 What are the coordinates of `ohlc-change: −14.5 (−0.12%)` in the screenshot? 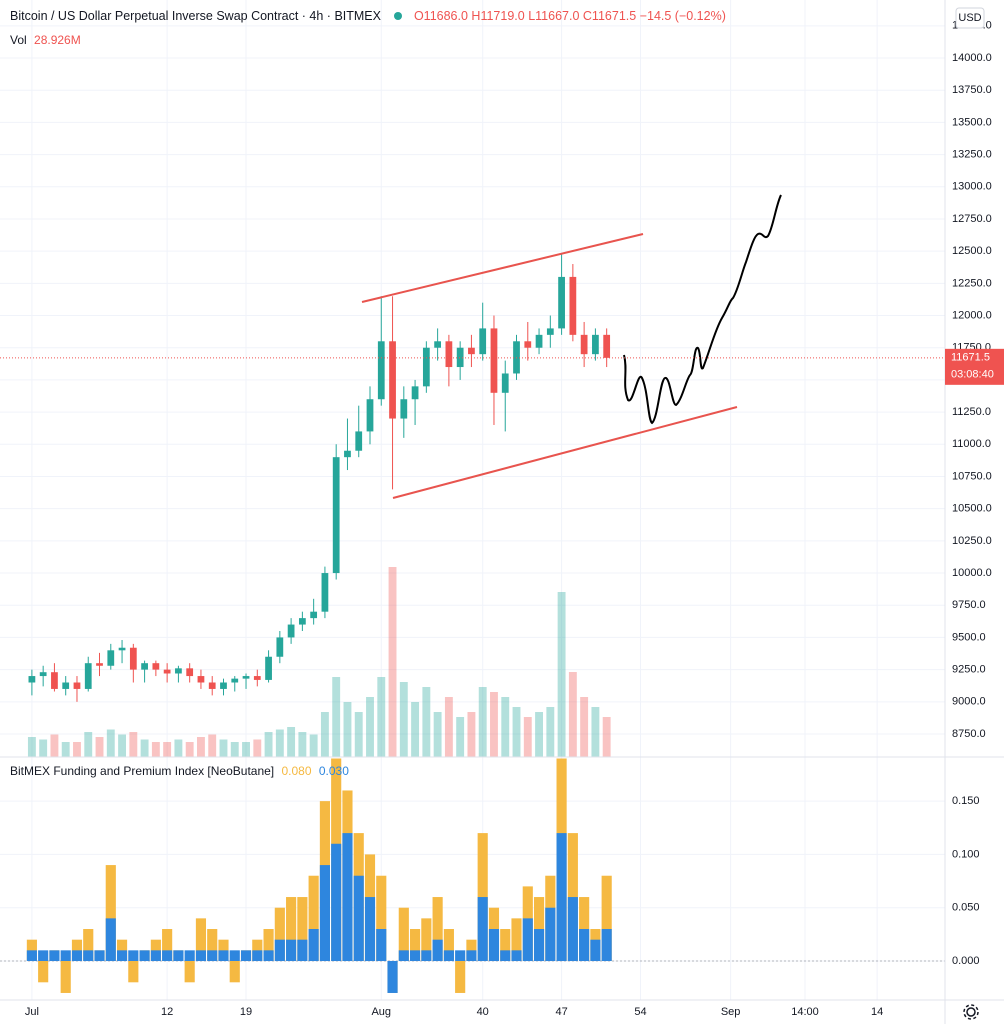 It's located at (682, 16).